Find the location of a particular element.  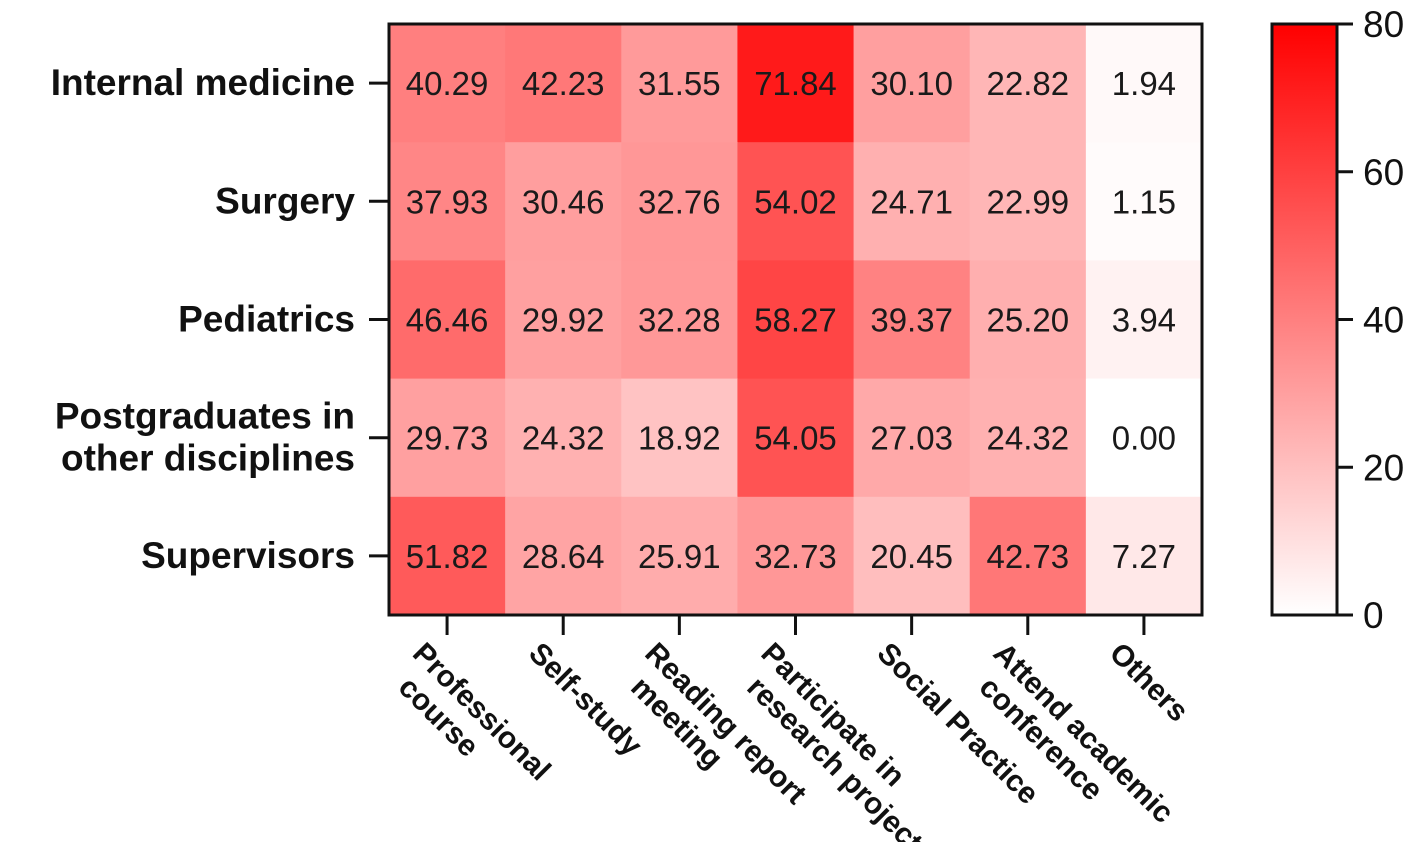

heatmap-cell-r2-c6 is located at coordinates (1028, 201).